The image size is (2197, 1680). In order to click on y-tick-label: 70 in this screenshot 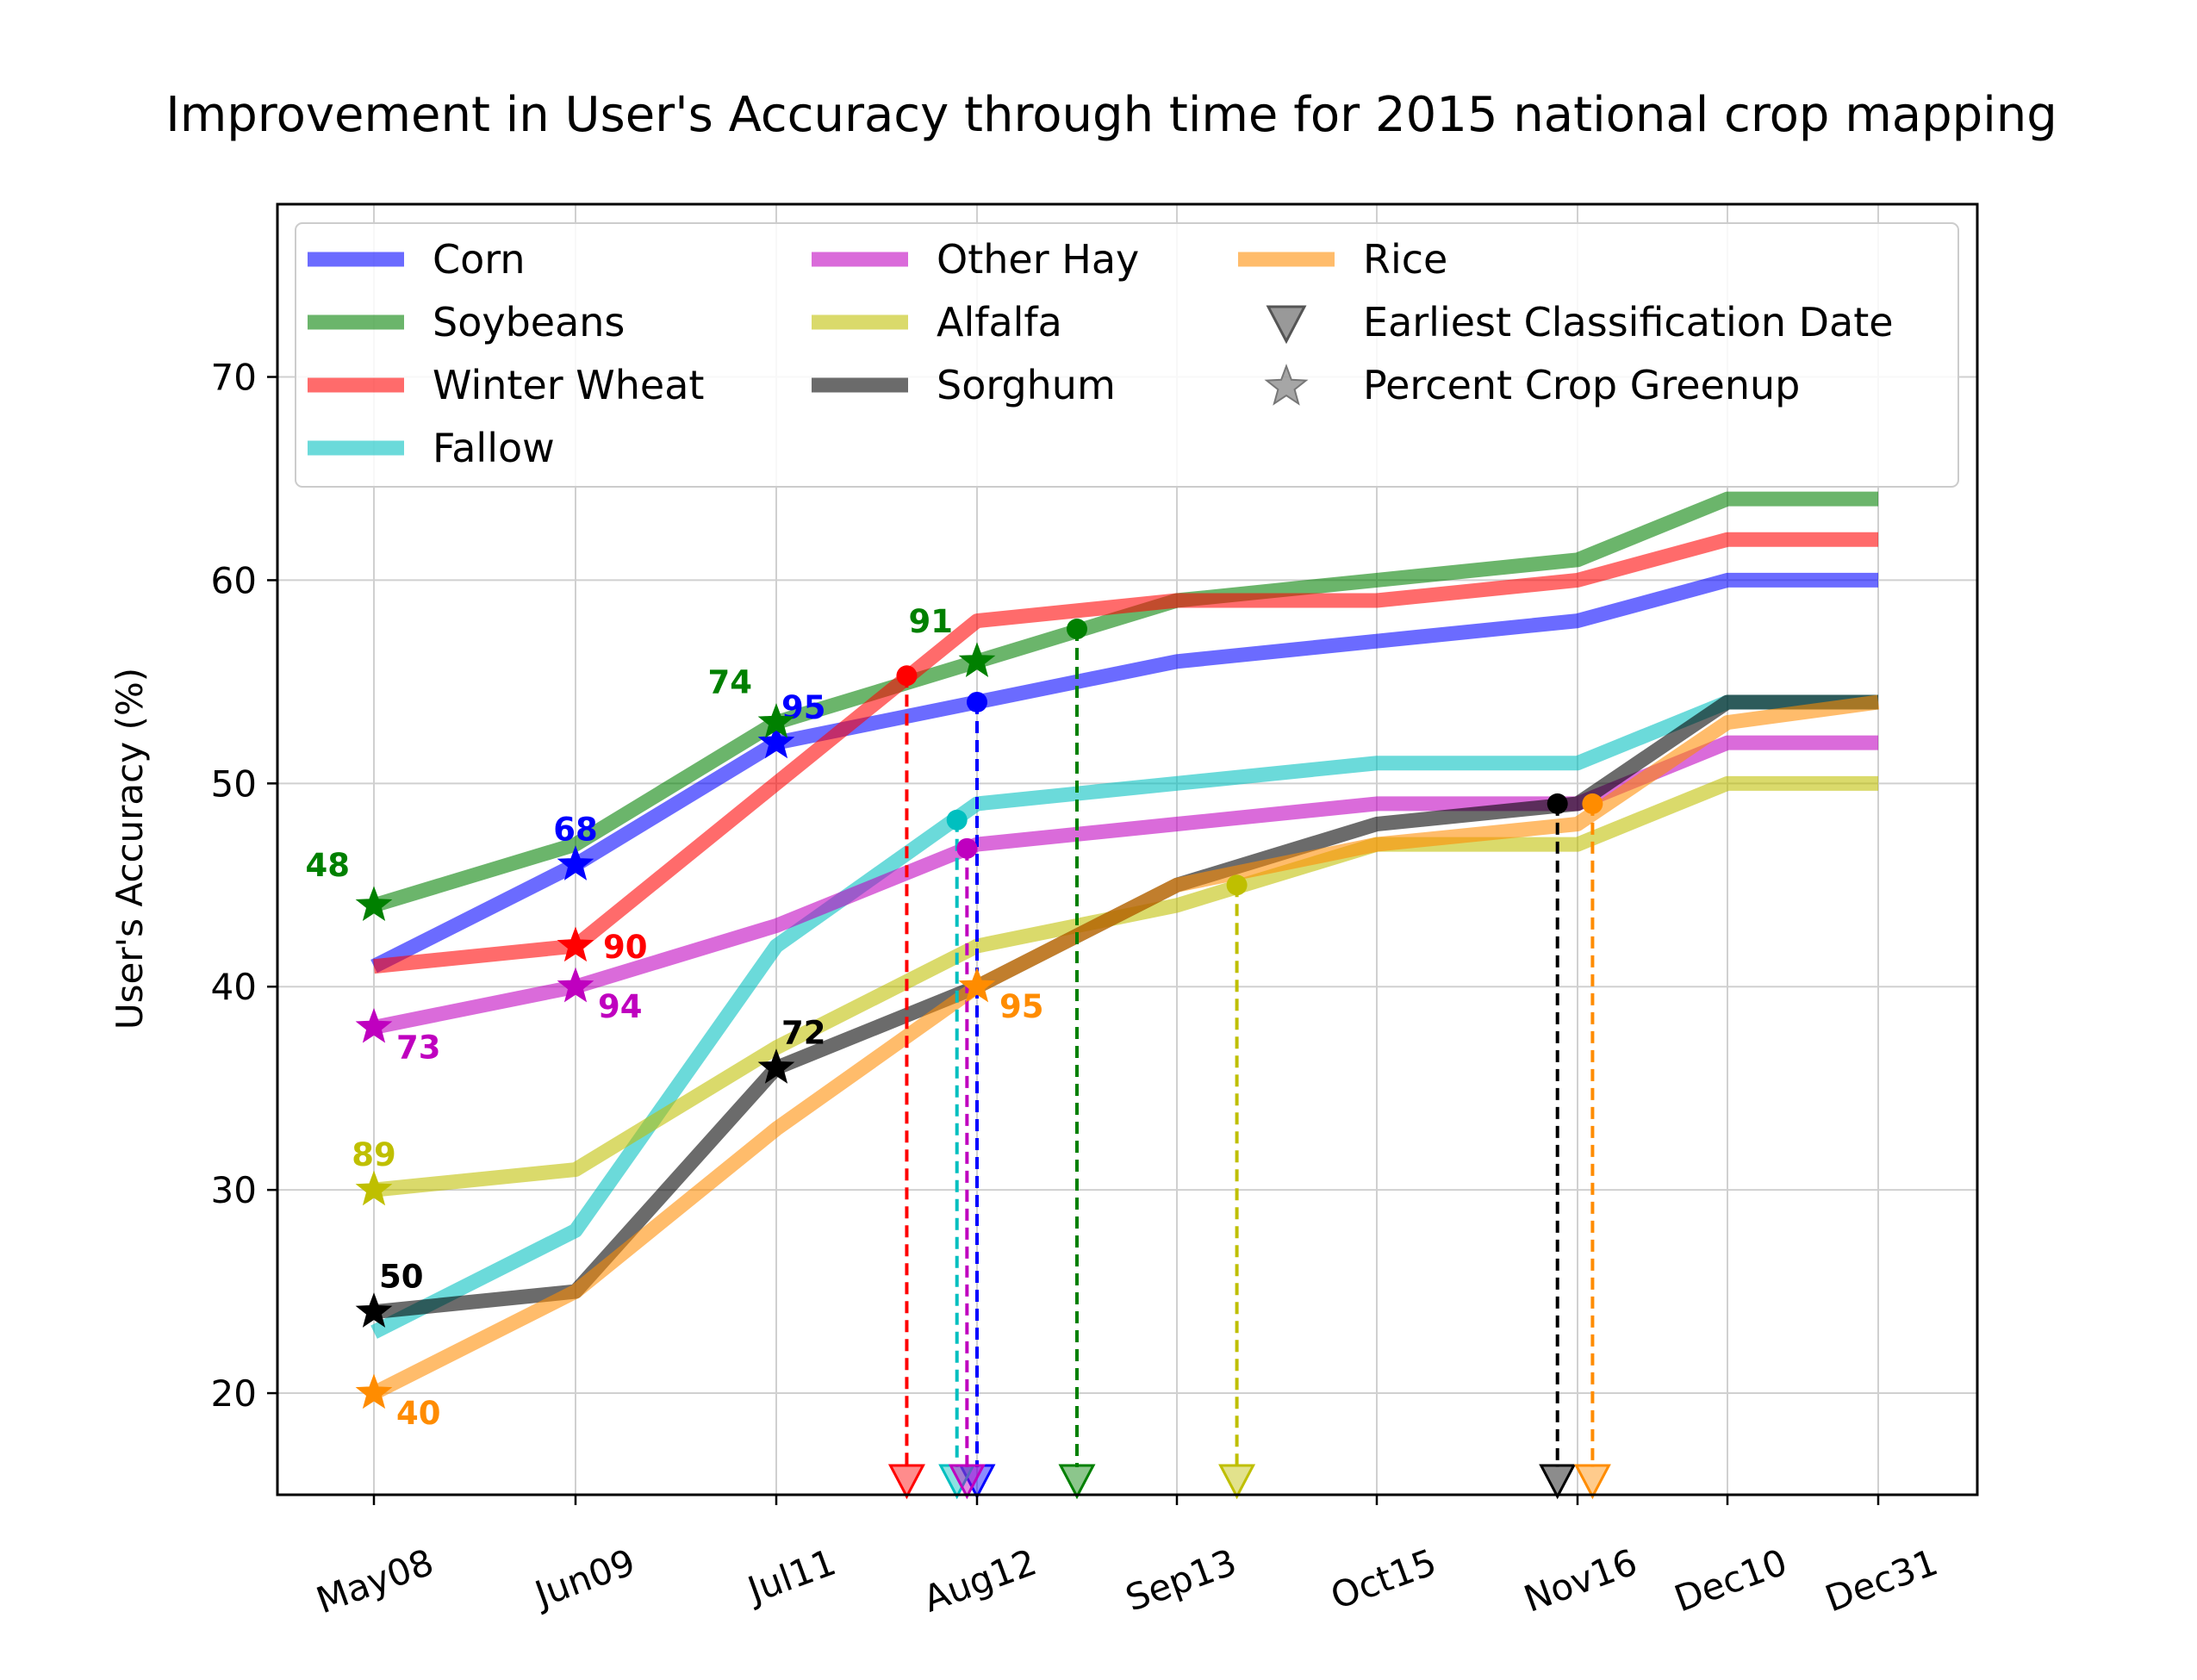, I will do `click(234, 378)`.